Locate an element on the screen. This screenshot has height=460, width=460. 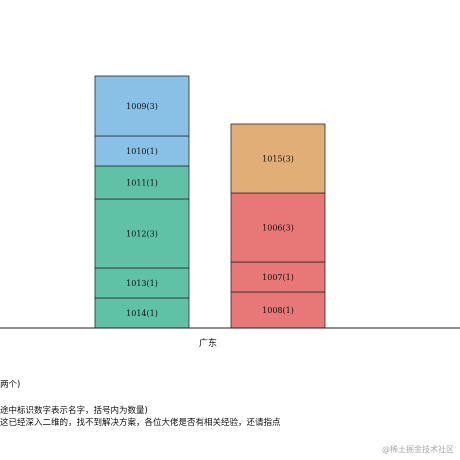
bar-segment-label: 1009(3) is located at coordinates (142, 106).